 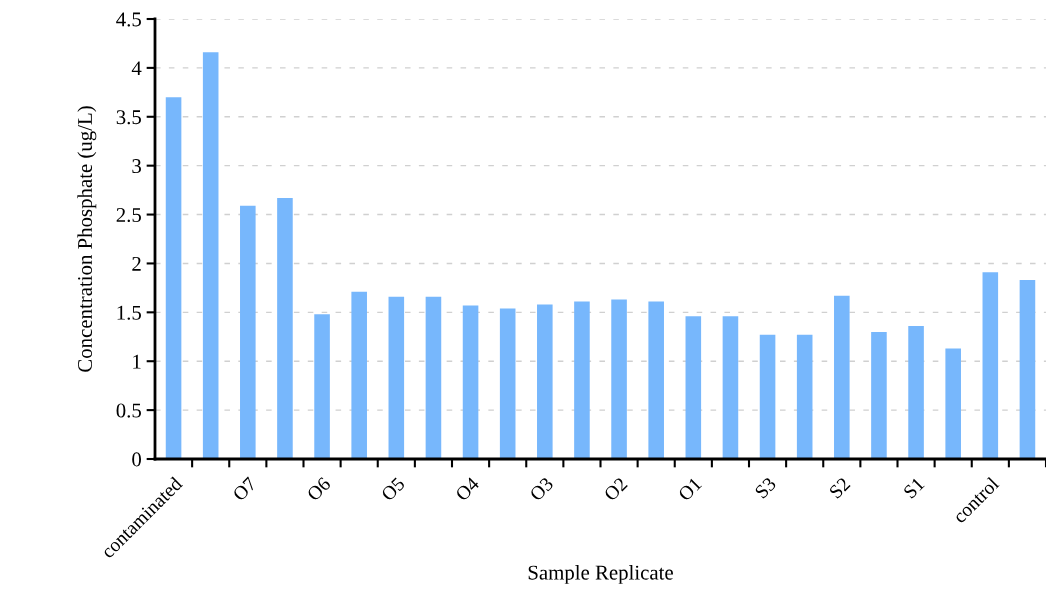 I want to click on x-tick-label: S3, so click(x=765, y=487).